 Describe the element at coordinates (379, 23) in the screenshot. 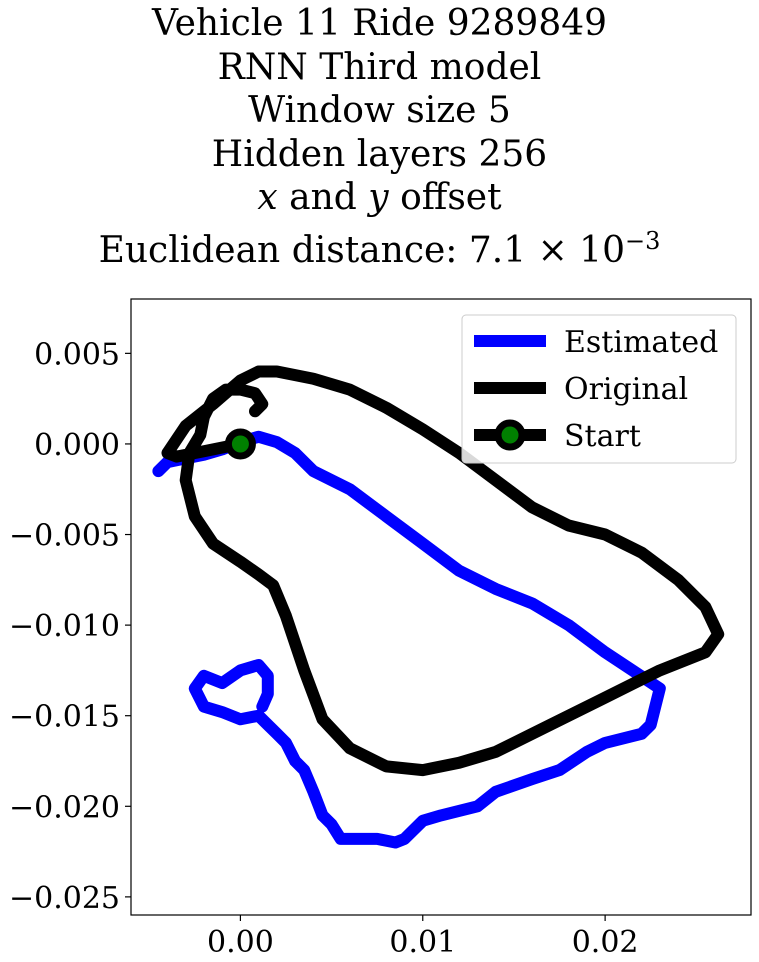

I see `title-line-1: Vehicle 11 Ride 9289849` at that location.